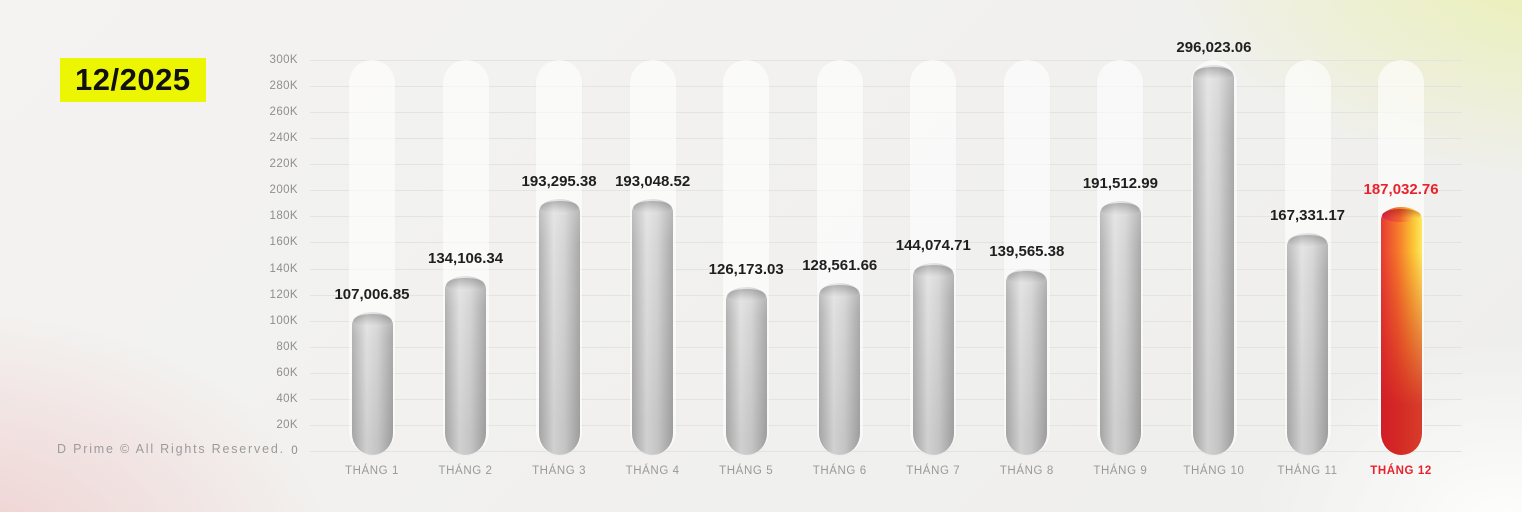  I want to click on x-axis-label: THÁNG 1, so click(372, 471).